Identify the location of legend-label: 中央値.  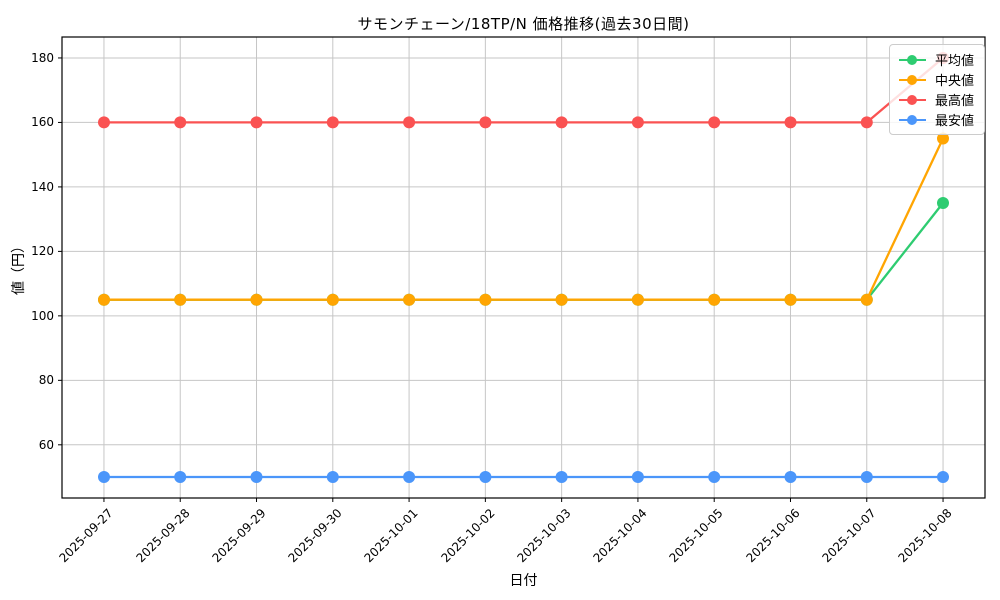
(954, 81).